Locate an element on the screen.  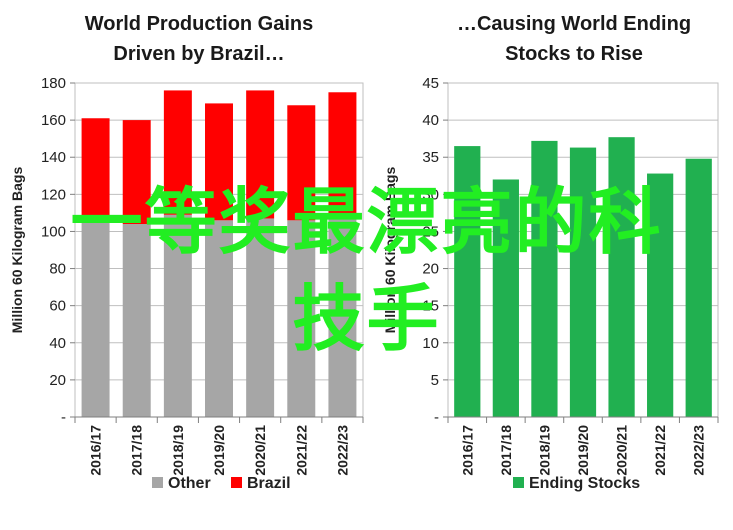
y-tick-label: 160 is located at coordinates (53, 120).